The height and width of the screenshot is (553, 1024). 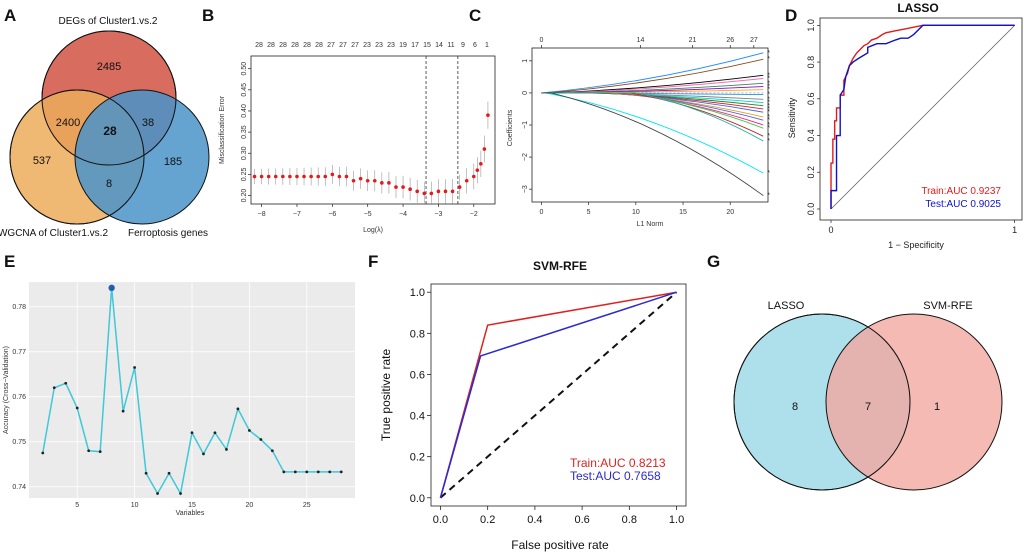 I want to click on cv-x-tick-label: −7, so click(x=297, y=214).